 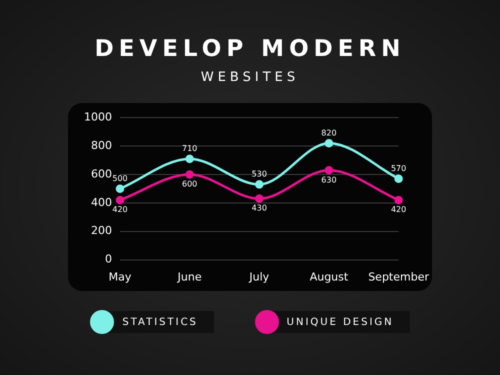 I want to click on y-tick-label: 1000, so click(x=98, y=117).